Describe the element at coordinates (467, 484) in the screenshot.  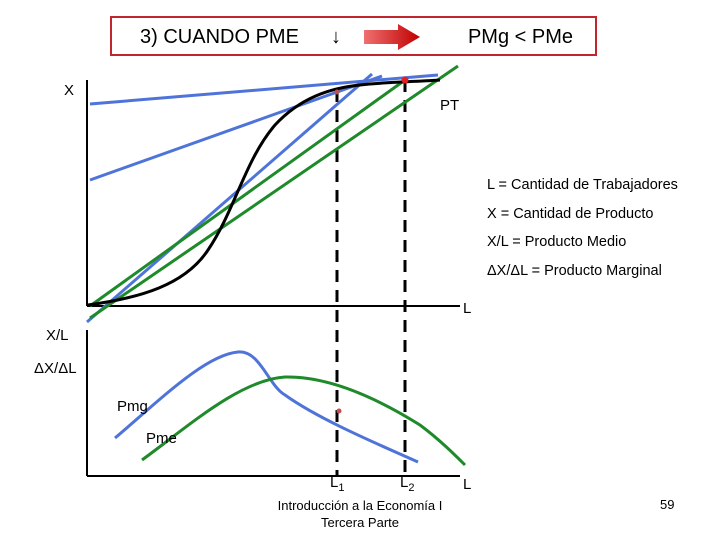
I see `bottom-x-axis-label: L` at that location.